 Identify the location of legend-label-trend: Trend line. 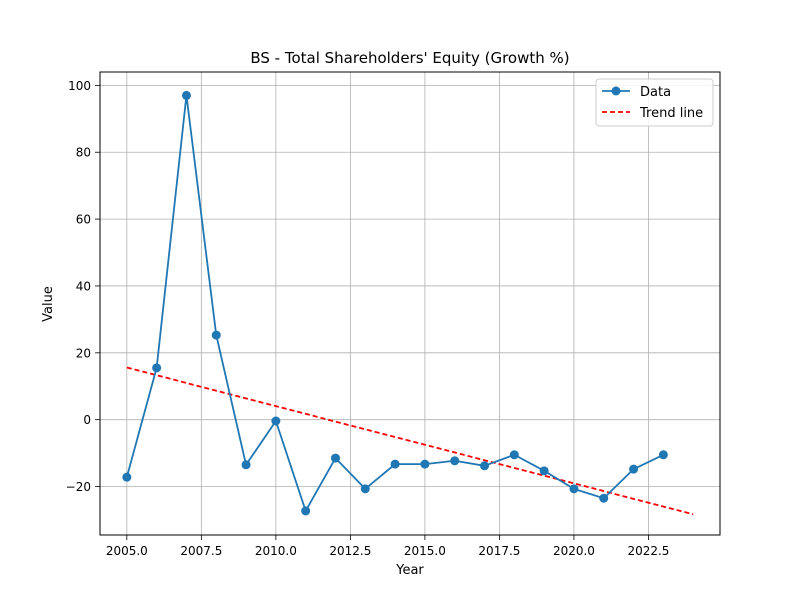
(671, 113).